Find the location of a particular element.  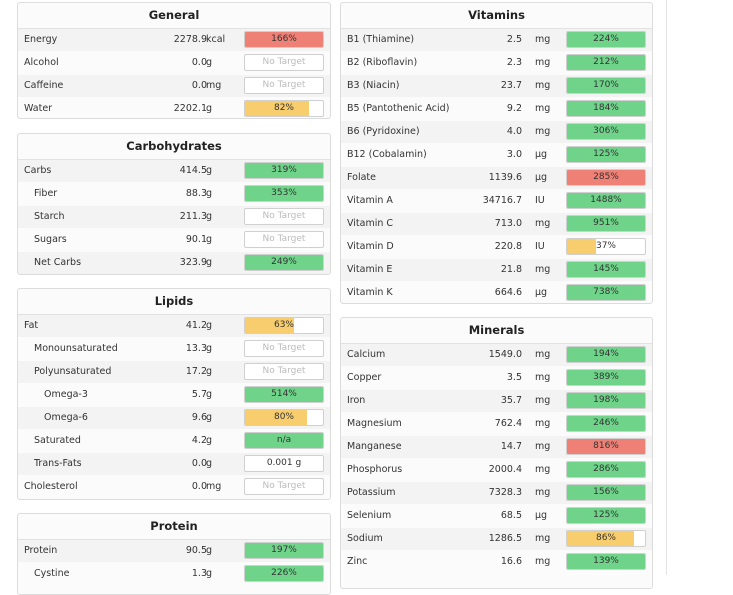

target-progress-bar: 389% is located at coordinates (606, 377).